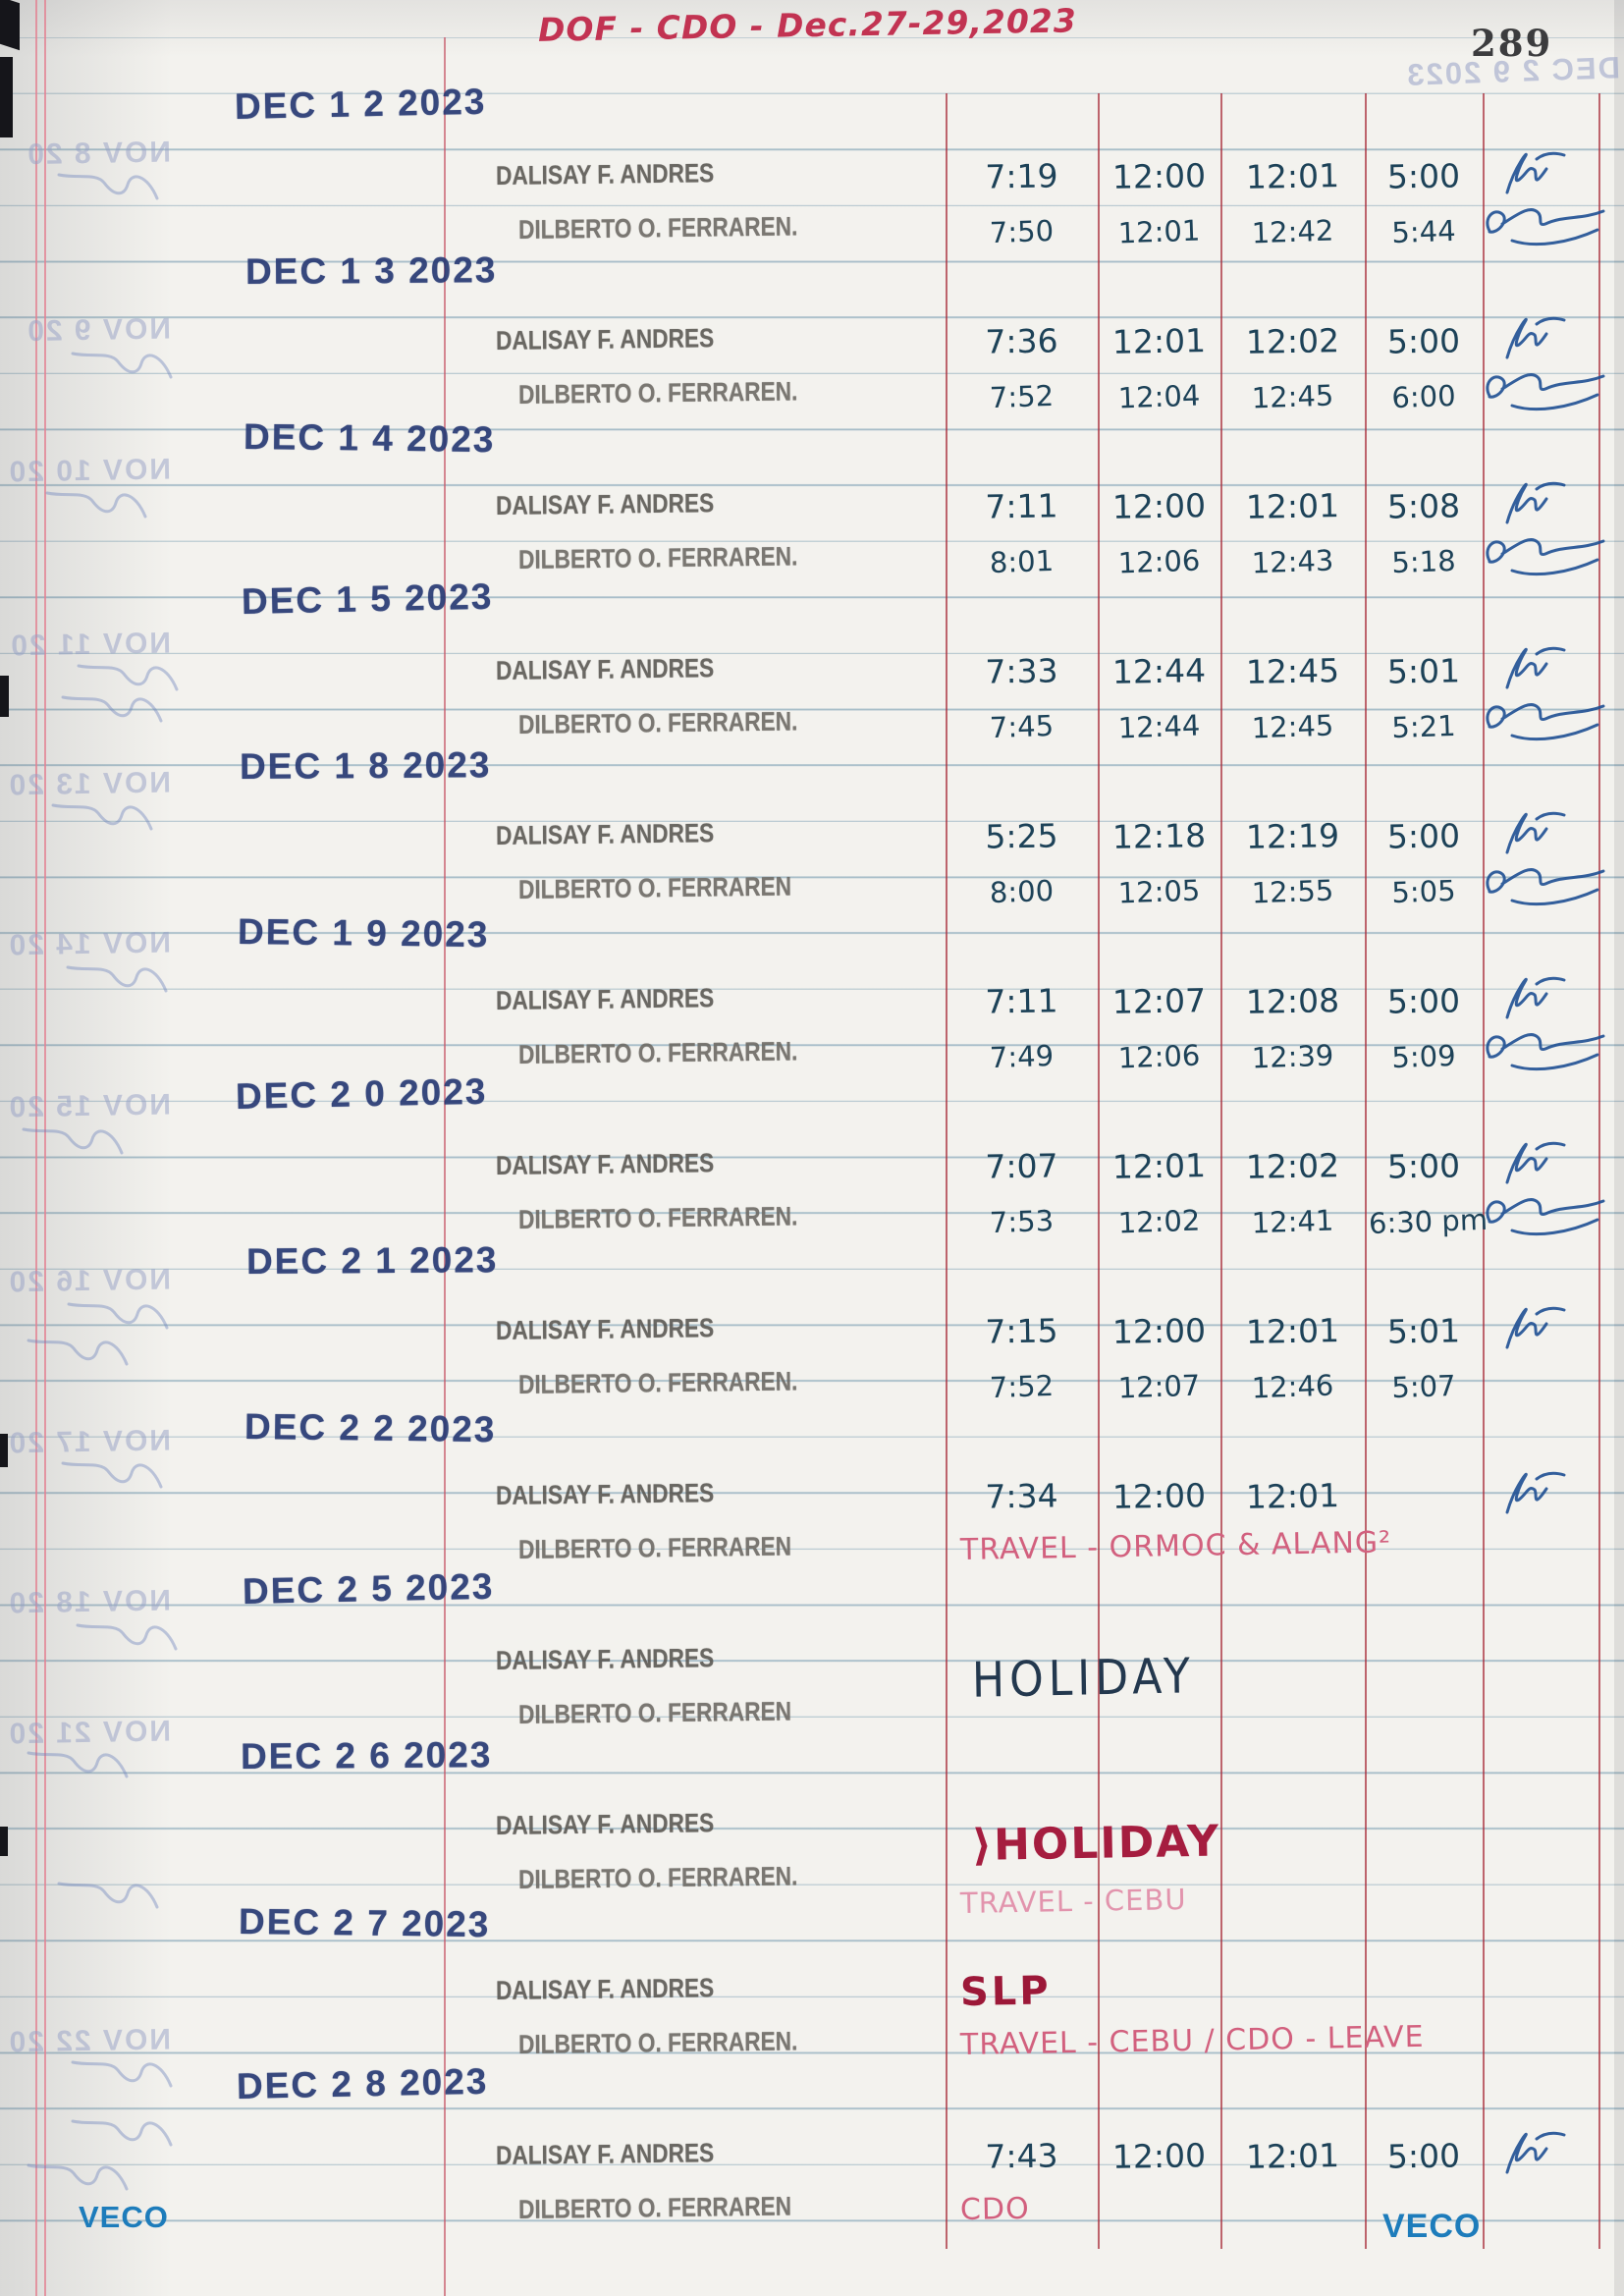 This screenshot has height=2296, width=1624. I want to click on time-entry: 7:15, so click(1021, 1331).